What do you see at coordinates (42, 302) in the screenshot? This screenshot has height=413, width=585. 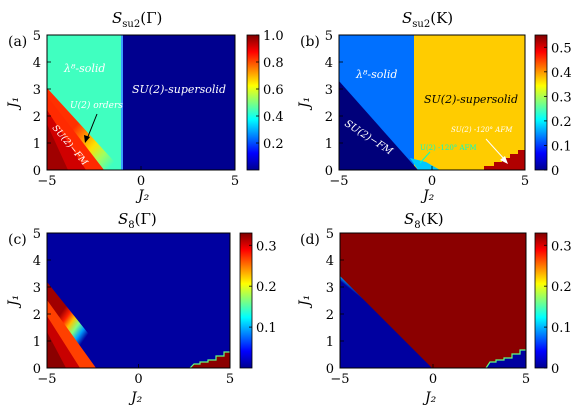 I see `y-ticks-c: 0 1 2 3 4 5` at bounding box center [42, 302].